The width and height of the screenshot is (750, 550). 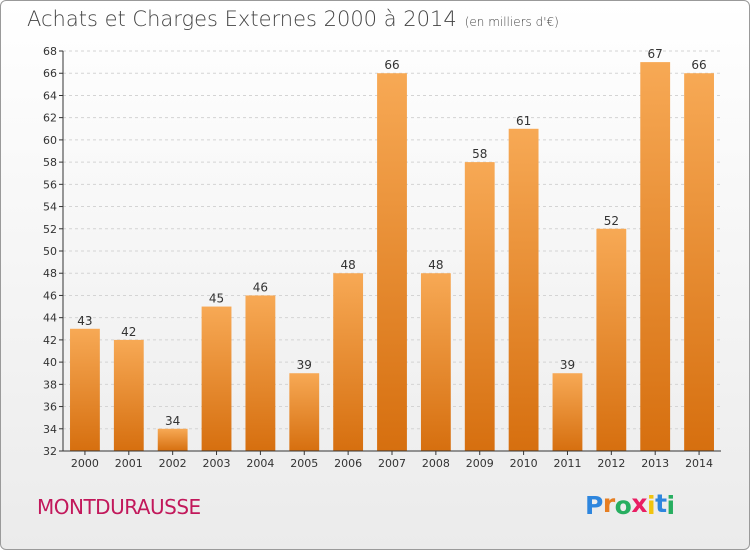 I want to click on value-label: 42, so click(x=128, y=332).